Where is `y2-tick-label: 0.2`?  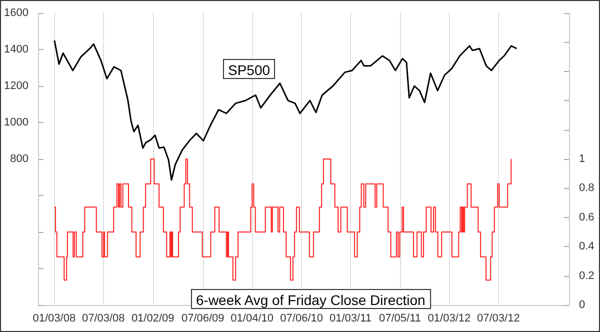 y2-tick-label: 0.2 is located at coordinates (586, 276).